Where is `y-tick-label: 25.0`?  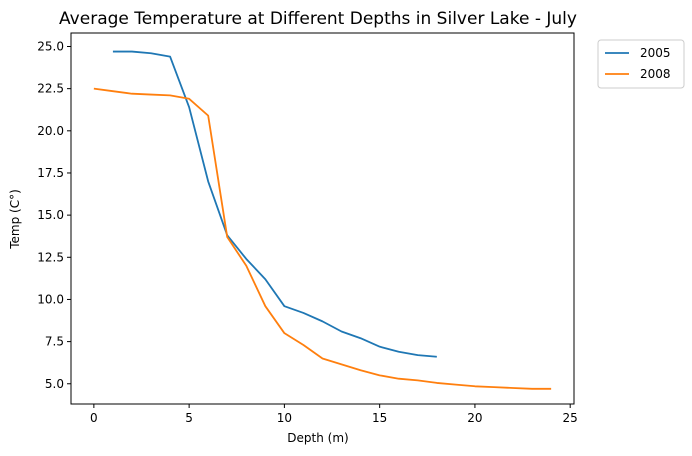 y-tick-label: 25.0 is located at coordinates (50, 46).